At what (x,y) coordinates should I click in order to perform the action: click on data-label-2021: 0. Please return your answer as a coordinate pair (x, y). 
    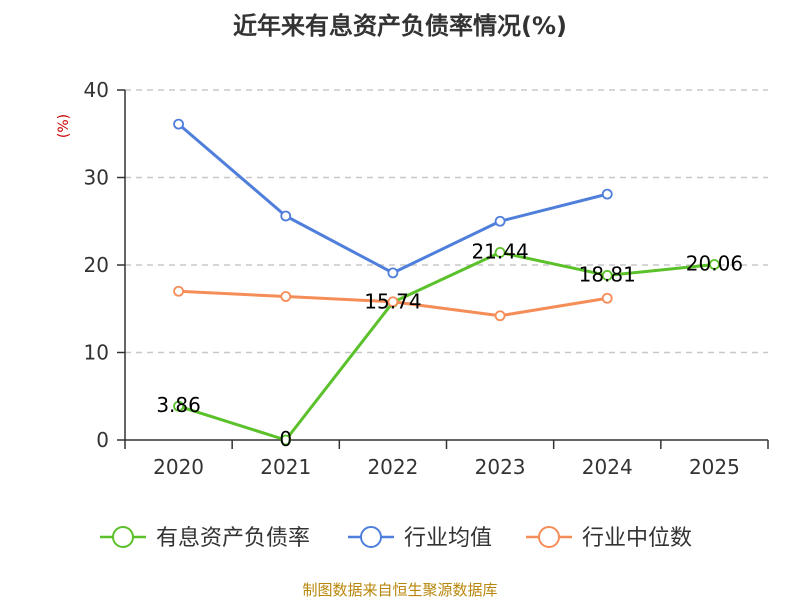
    Looking at the image, I should click on (285, 439).